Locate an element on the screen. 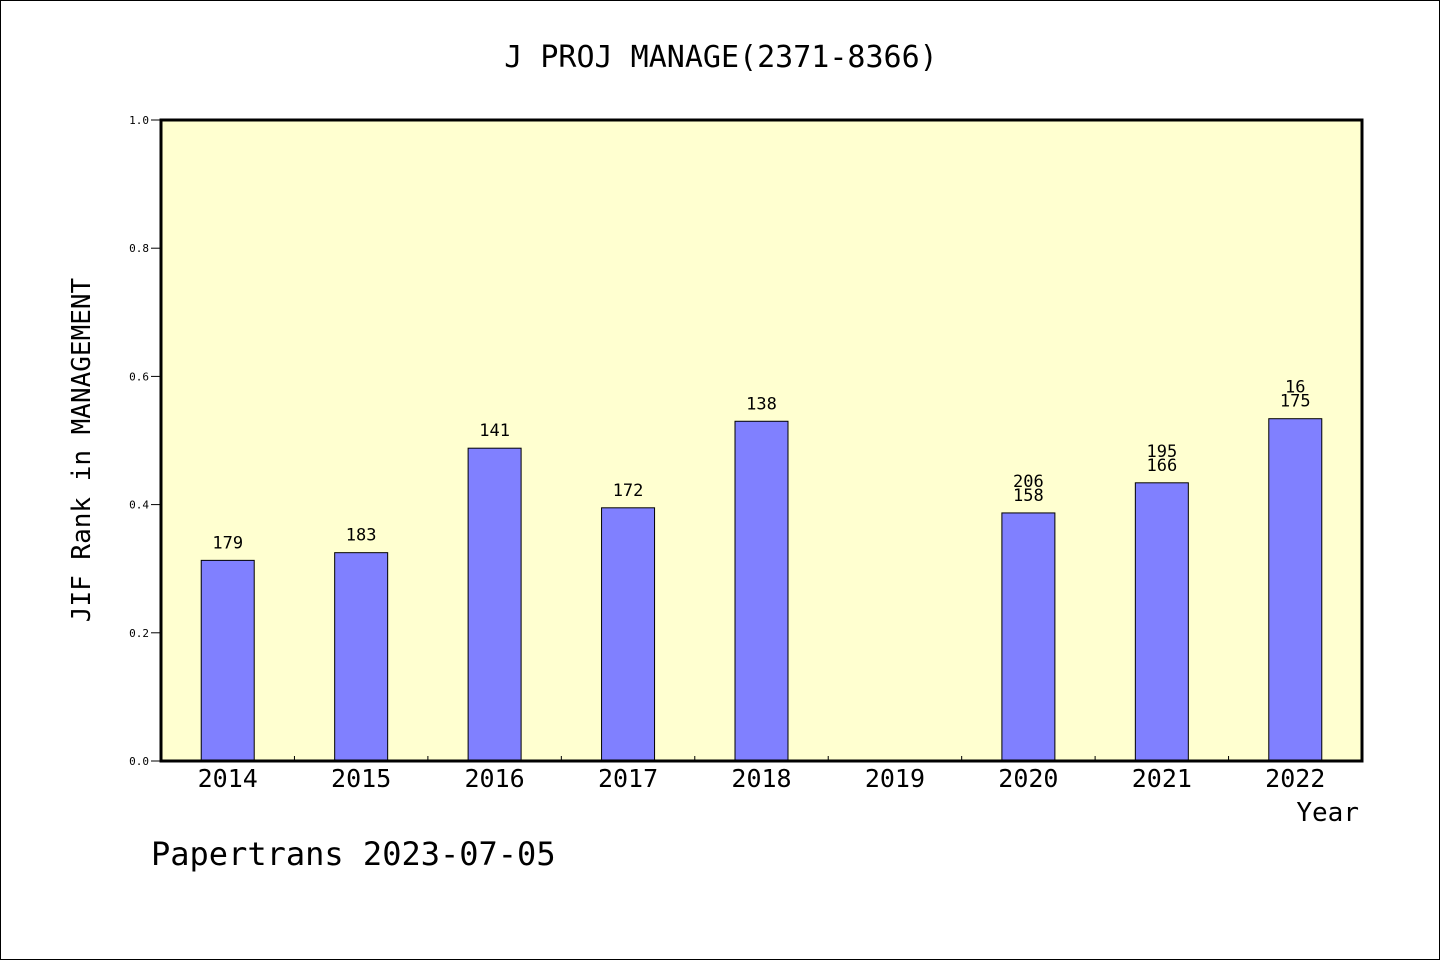  x-tick-label: 2019 is located at coordinates (895, 778).